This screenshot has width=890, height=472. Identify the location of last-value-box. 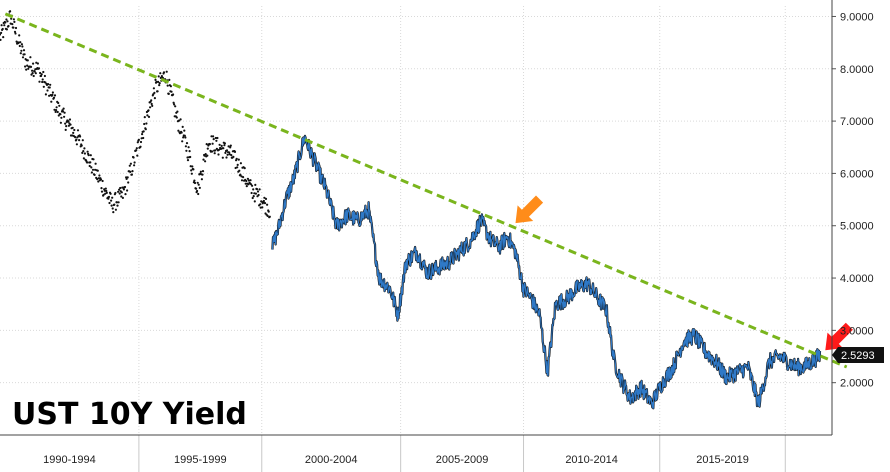
(858, 354).